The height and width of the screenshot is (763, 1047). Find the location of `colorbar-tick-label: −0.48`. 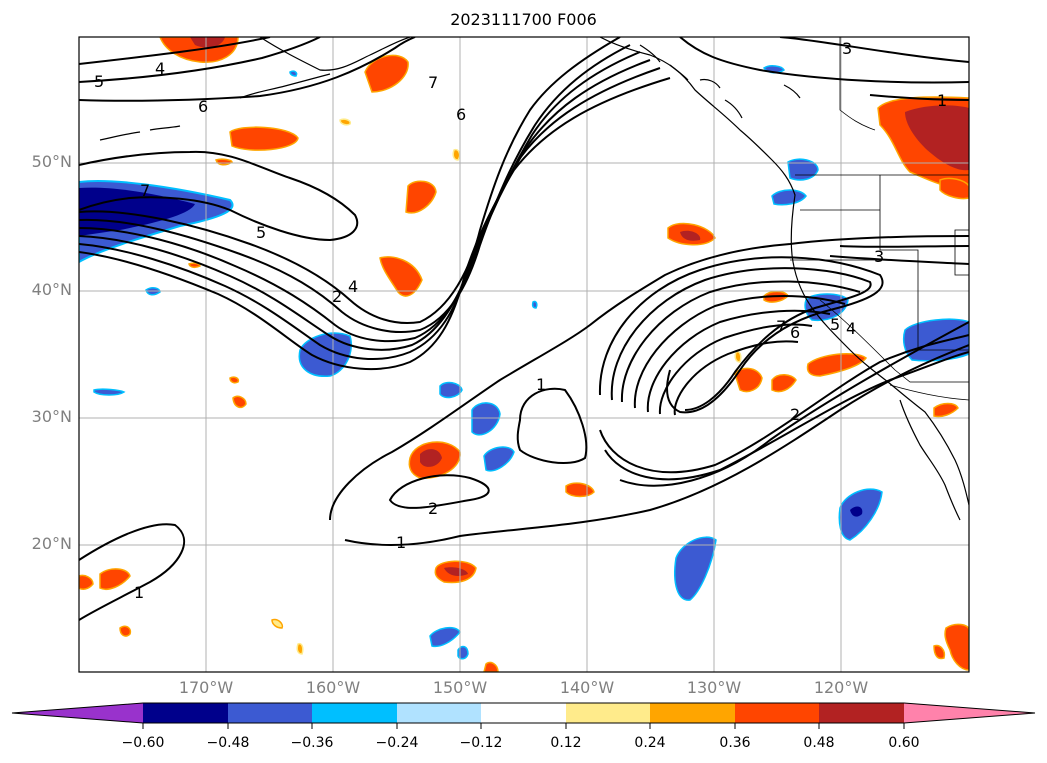

colorbar-tick-label: −0.48 is located at coordinates (228, 743).